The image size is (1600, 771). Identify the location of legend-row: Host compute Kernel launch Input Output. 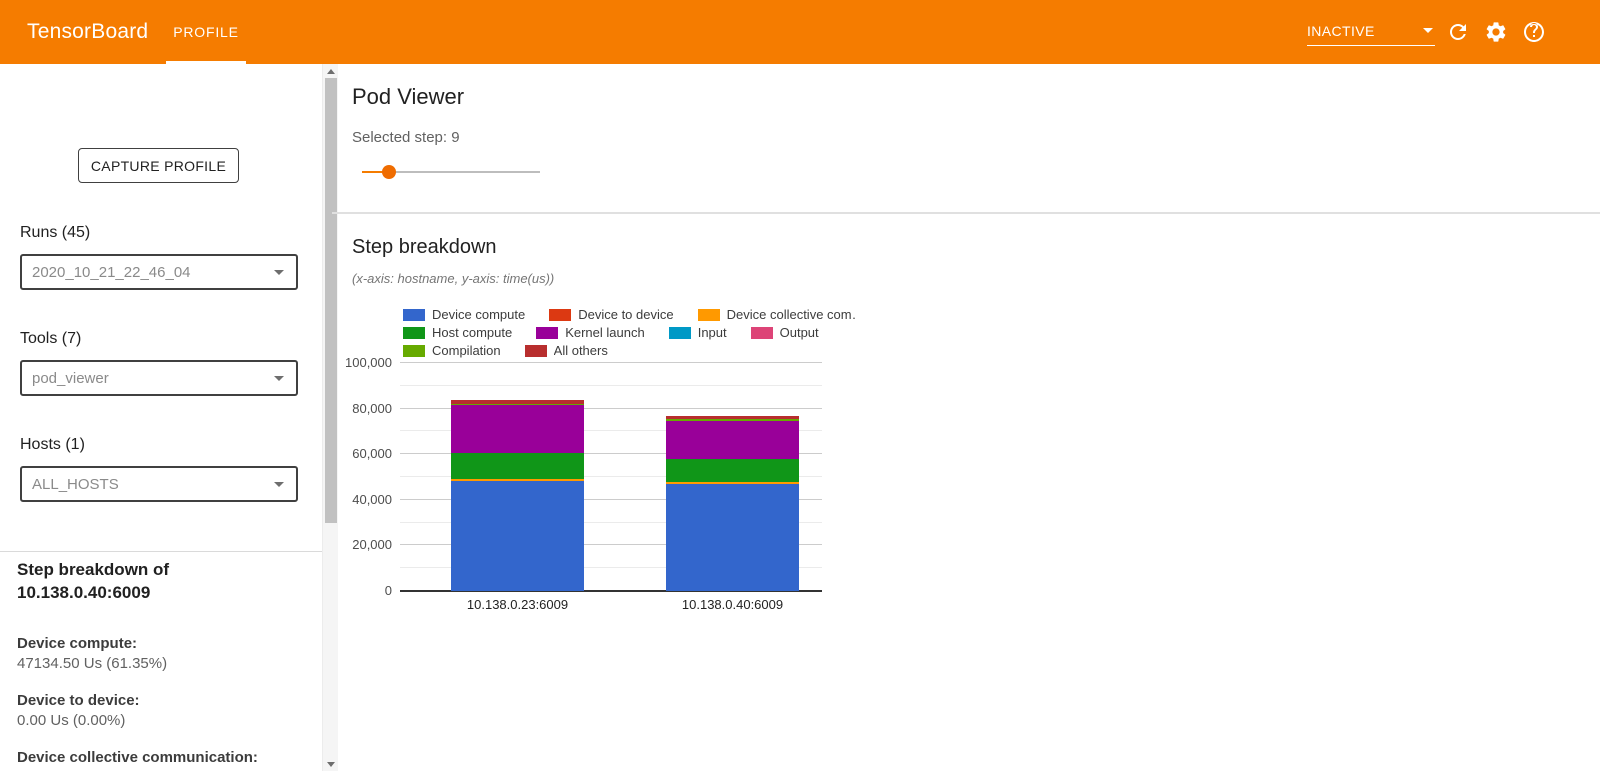
(618, 332).